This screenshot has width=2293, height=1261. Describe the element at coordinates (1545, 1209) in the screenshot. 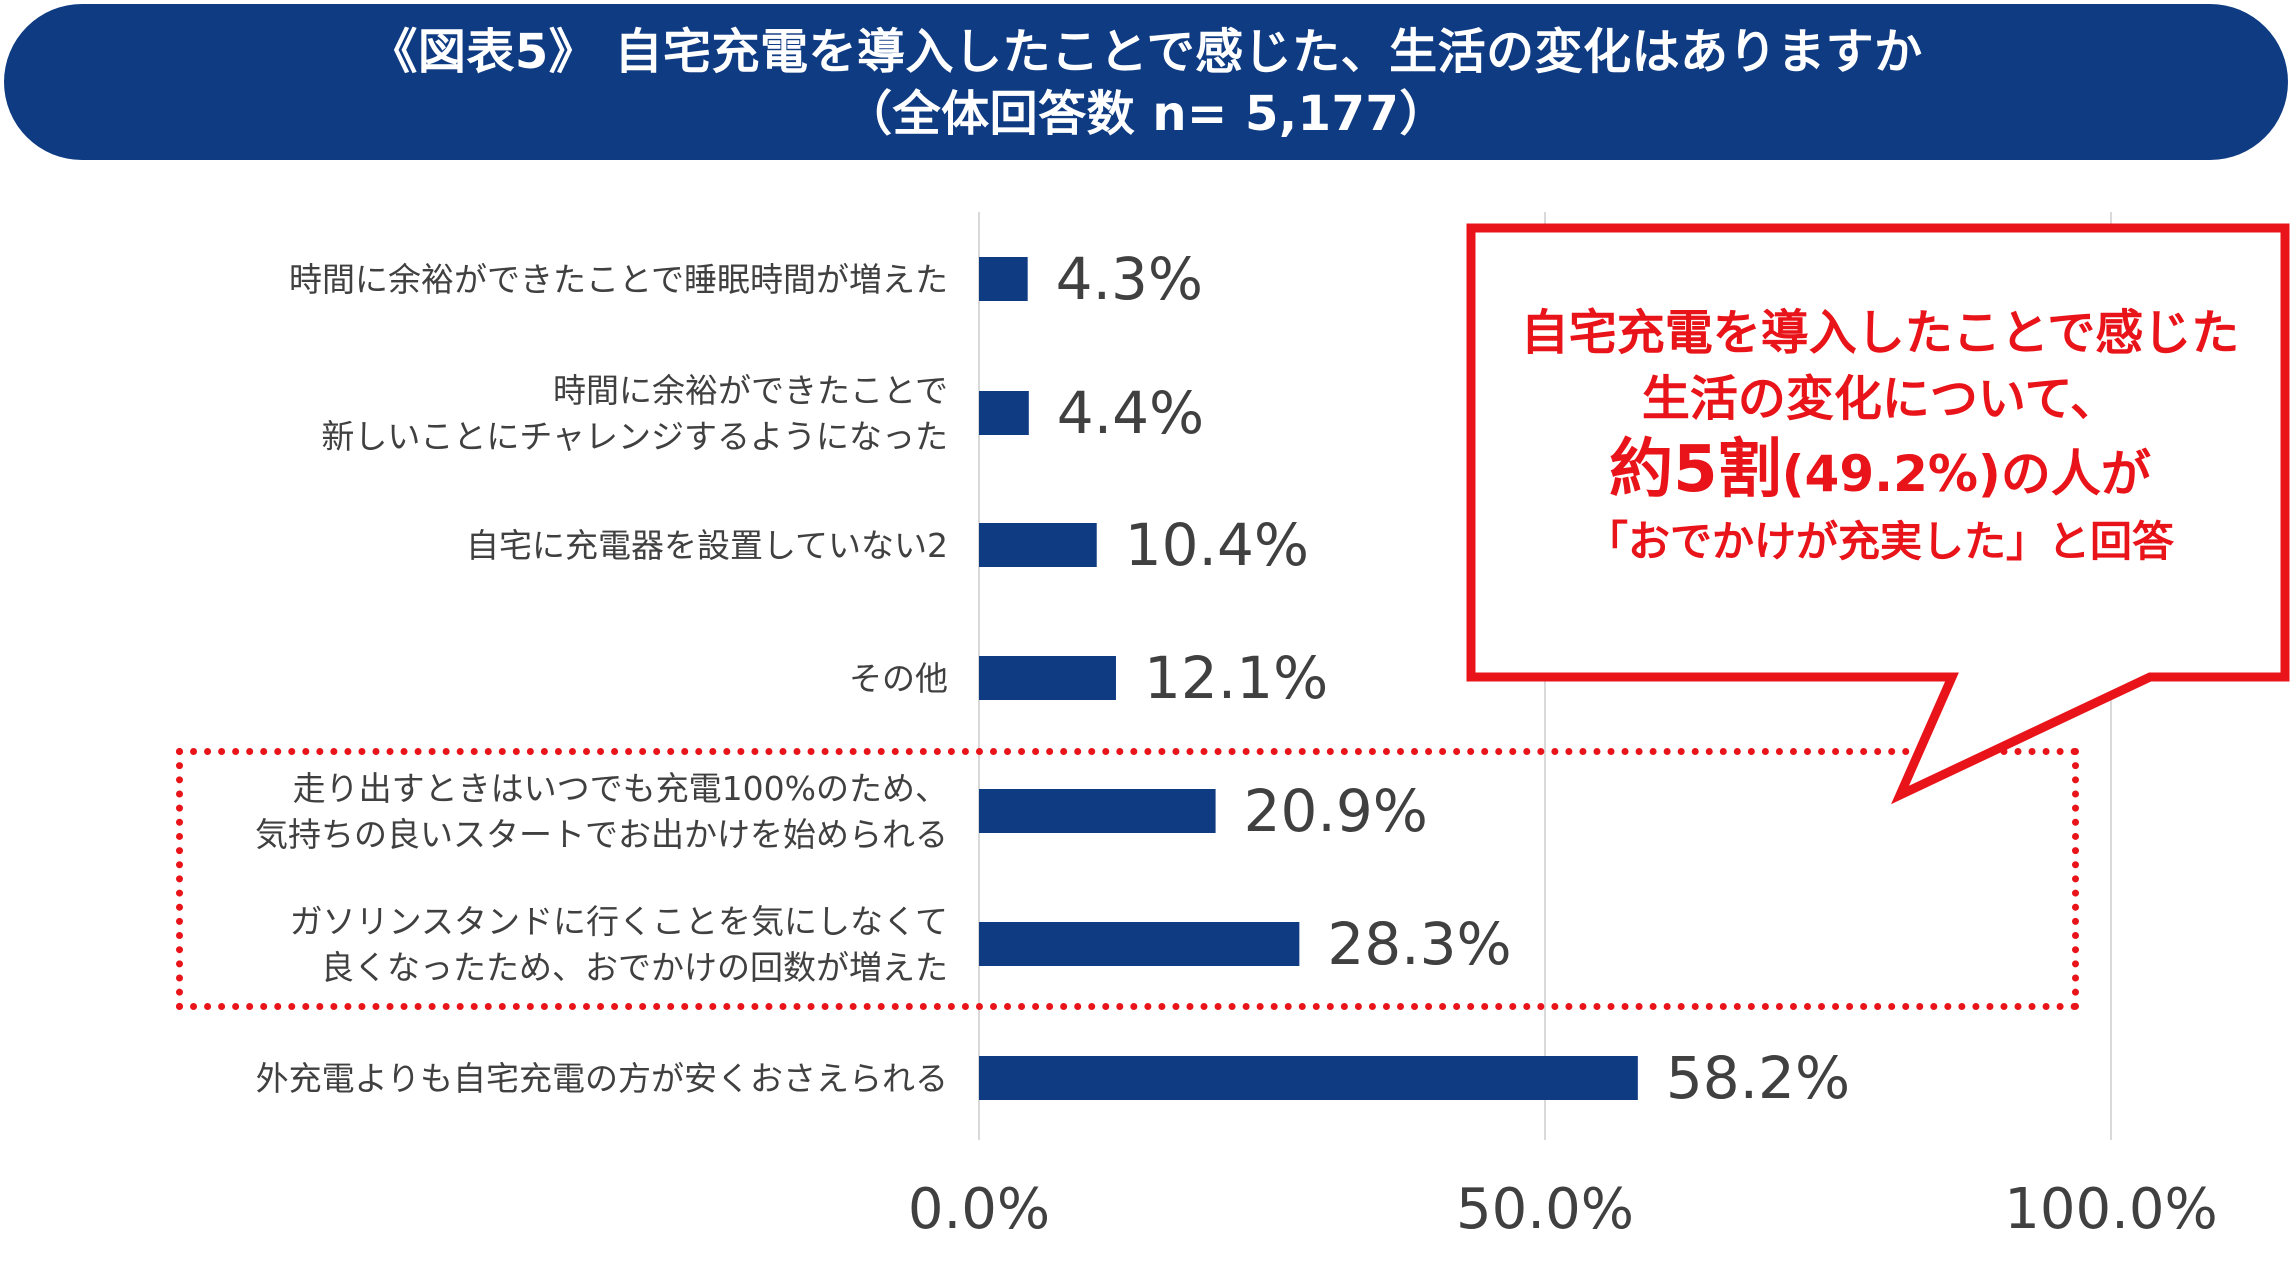

I see `x-tick-label: 50.0%` at that location.